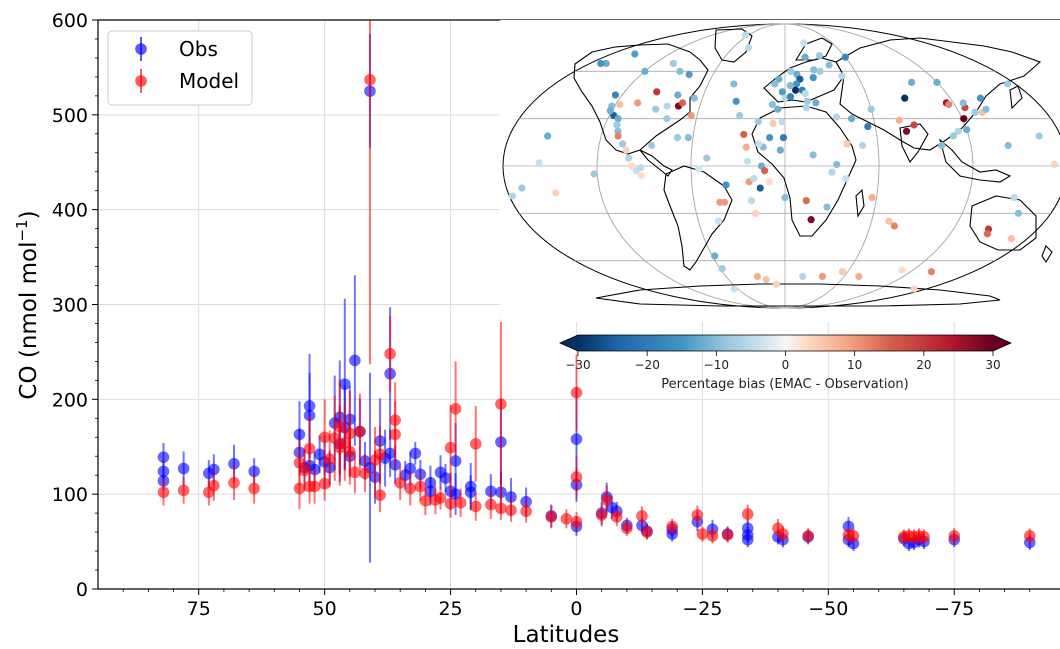 The height and width of the screenshot is (649, 1060). I want to click on africa-outline, so click(804, 171).